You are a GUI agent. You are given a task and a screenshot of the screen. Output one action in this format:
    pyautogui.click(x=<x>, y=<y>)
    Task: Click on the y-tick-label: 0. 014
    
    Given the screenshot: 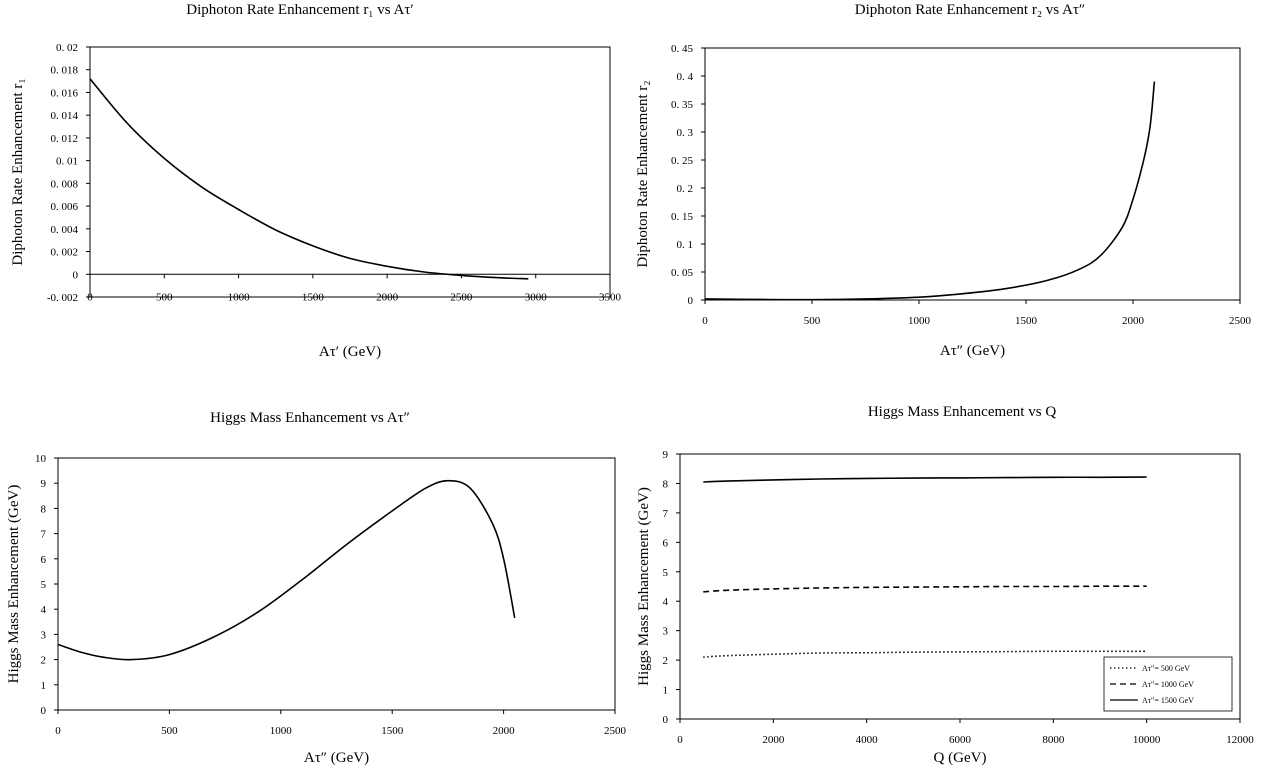 What is the action you would take?
    pyautogui.click(x=65, y=116)
    